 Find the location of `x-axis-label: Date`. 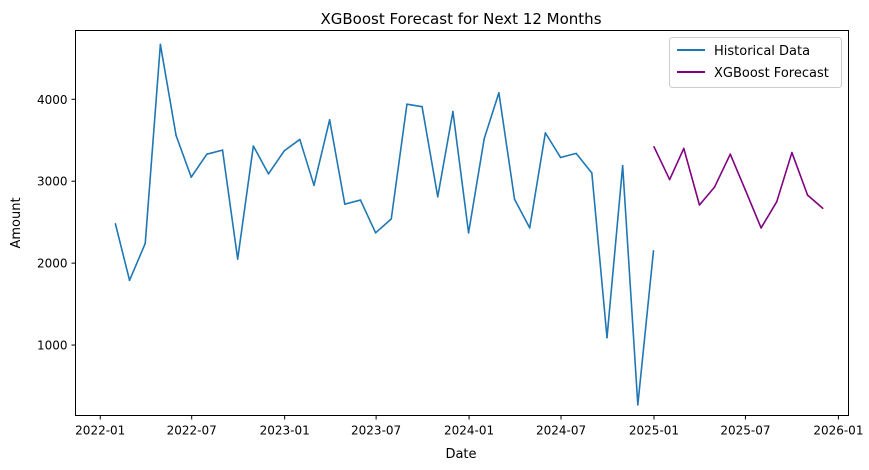

x-axis-label: Date is located at coordinates (460, 454).